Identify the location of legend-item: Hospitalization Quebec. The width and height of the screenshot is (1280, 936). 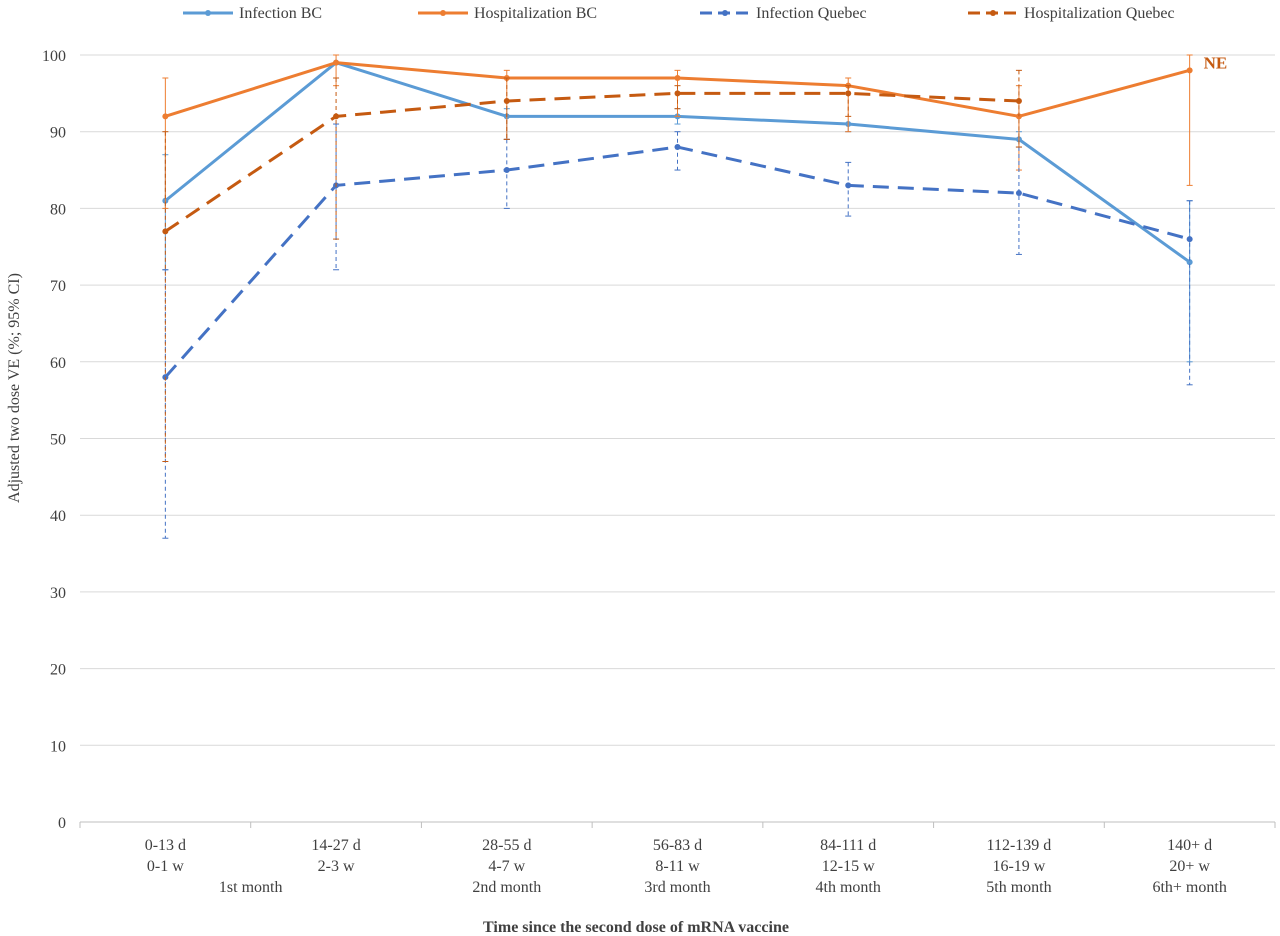
(1071, 13).